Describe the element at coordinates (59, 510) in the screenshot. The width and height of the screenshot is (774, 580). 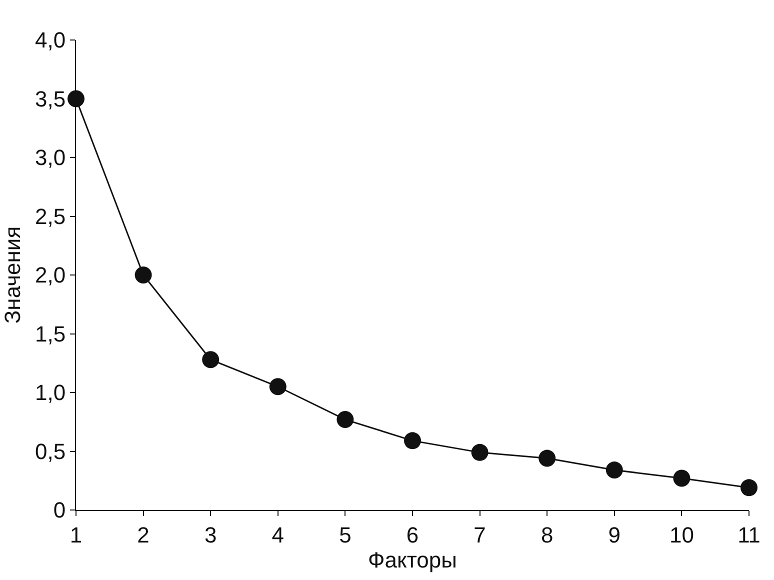
I see `y-tick-label: 0` at that location.